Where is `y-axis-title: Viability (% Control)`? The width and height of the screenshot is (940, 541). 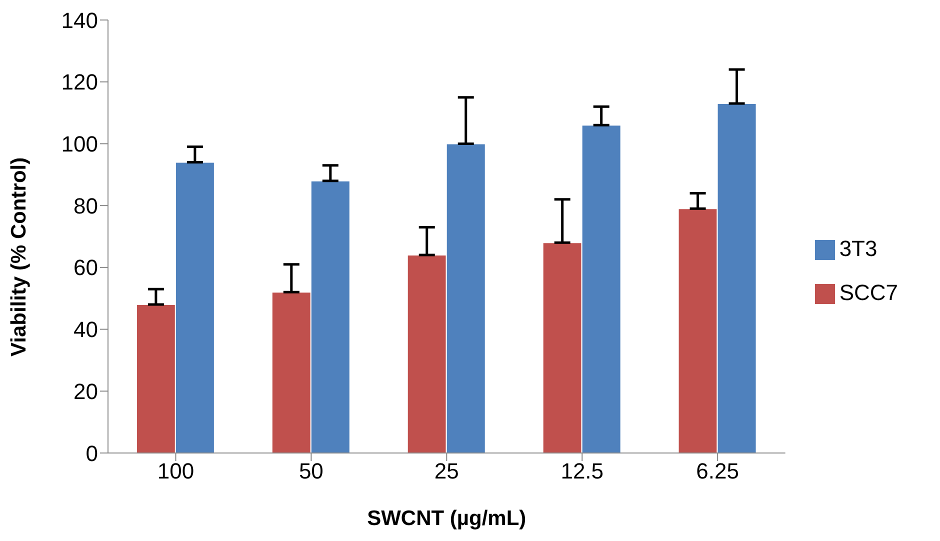 y-axis-title: Viability (% Control) is located at coordinates (18, 256).